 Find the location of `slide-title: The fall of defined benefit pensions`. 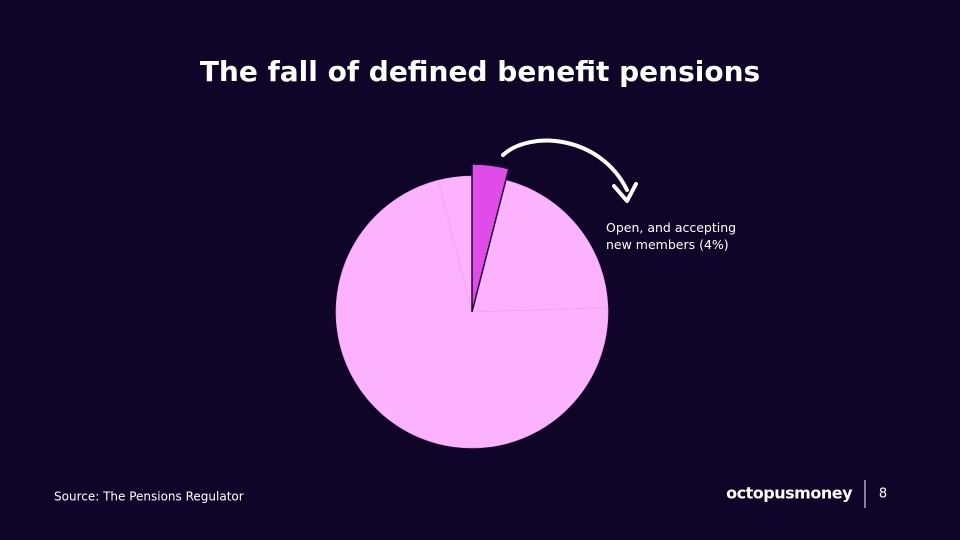

slide-title: The fall of defined benefit pensions is located at coordinates (480, 71).